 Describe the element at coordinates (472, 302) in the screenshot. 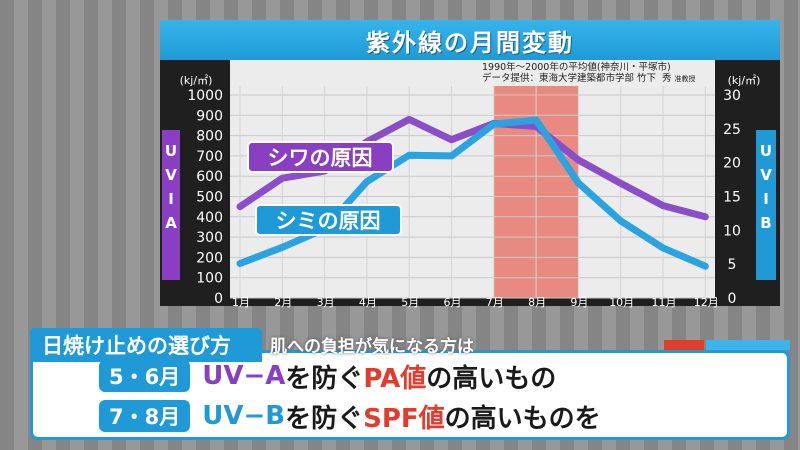

I see `bottom-axis-strip` at that location.